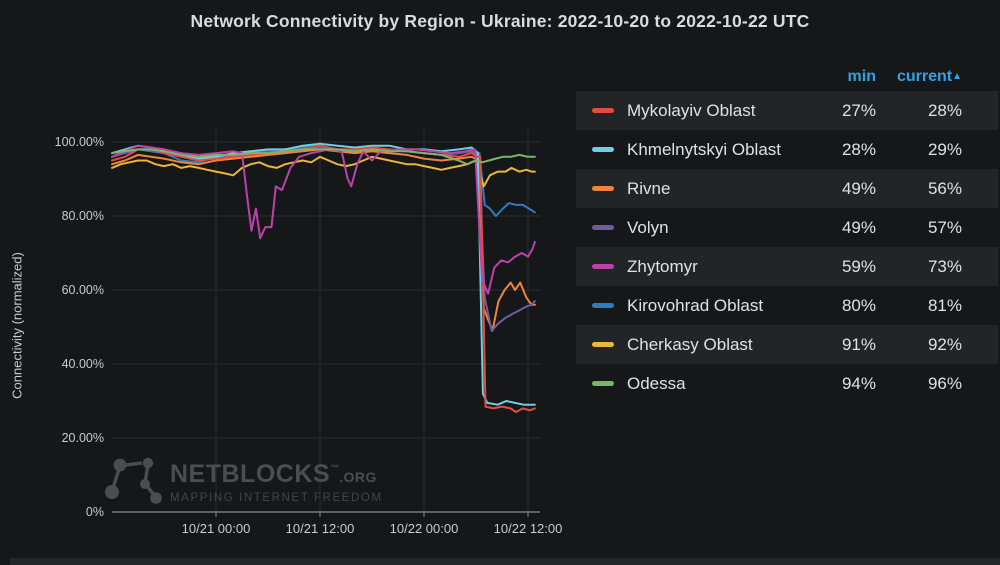 This screenshot has height=565, width=1000. I want to click on legend-row-volyn: Volyn 49% 57%, so click(787, 227).